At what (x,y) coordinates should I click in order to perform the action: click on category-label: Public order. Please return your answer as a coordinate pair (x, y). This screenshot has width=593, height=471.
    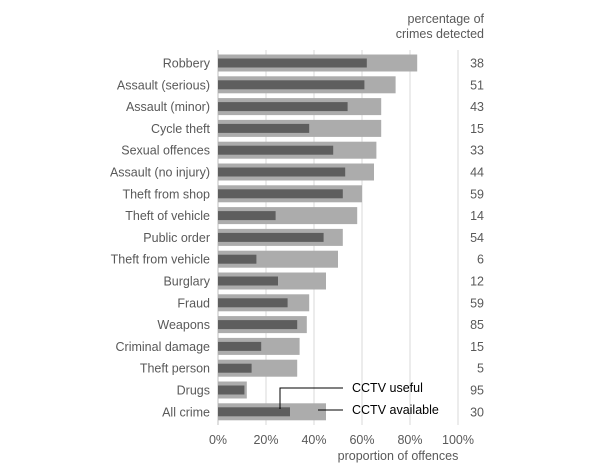
    Looking at the image, I should click on (176, 238).